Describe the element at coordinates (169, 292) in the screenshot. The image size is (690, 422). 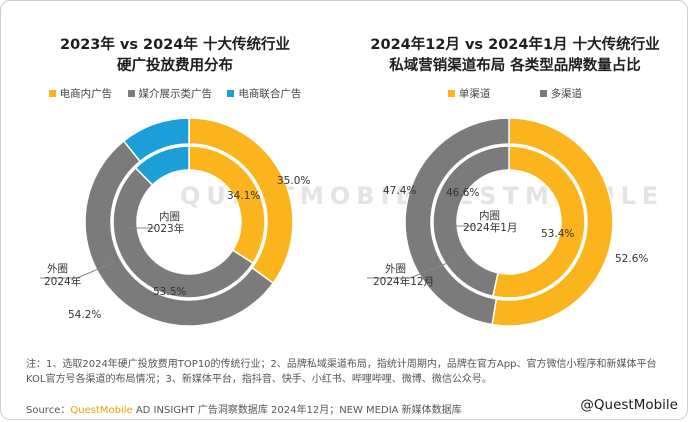
I see `data-label-inner-gray: 53.5%` at that location.